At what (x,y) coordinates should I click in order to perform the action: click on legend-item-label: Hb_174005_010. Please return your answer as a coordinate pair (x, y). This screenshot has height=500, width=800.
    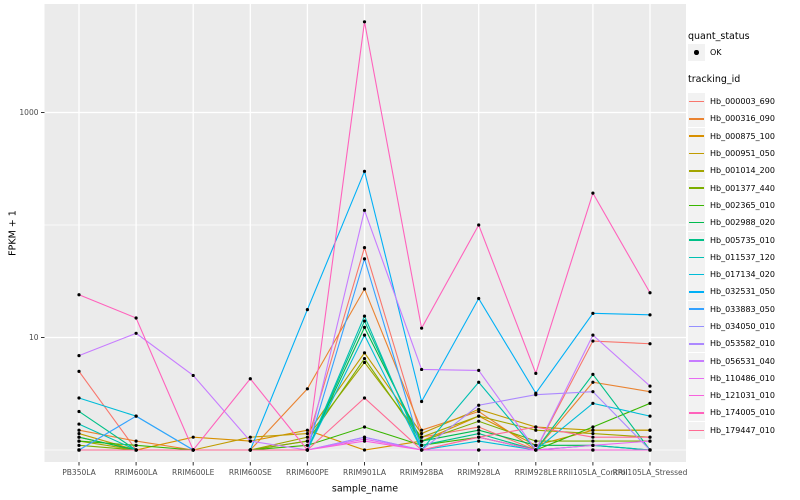
    Looking at the image, I should click on (742, 413).